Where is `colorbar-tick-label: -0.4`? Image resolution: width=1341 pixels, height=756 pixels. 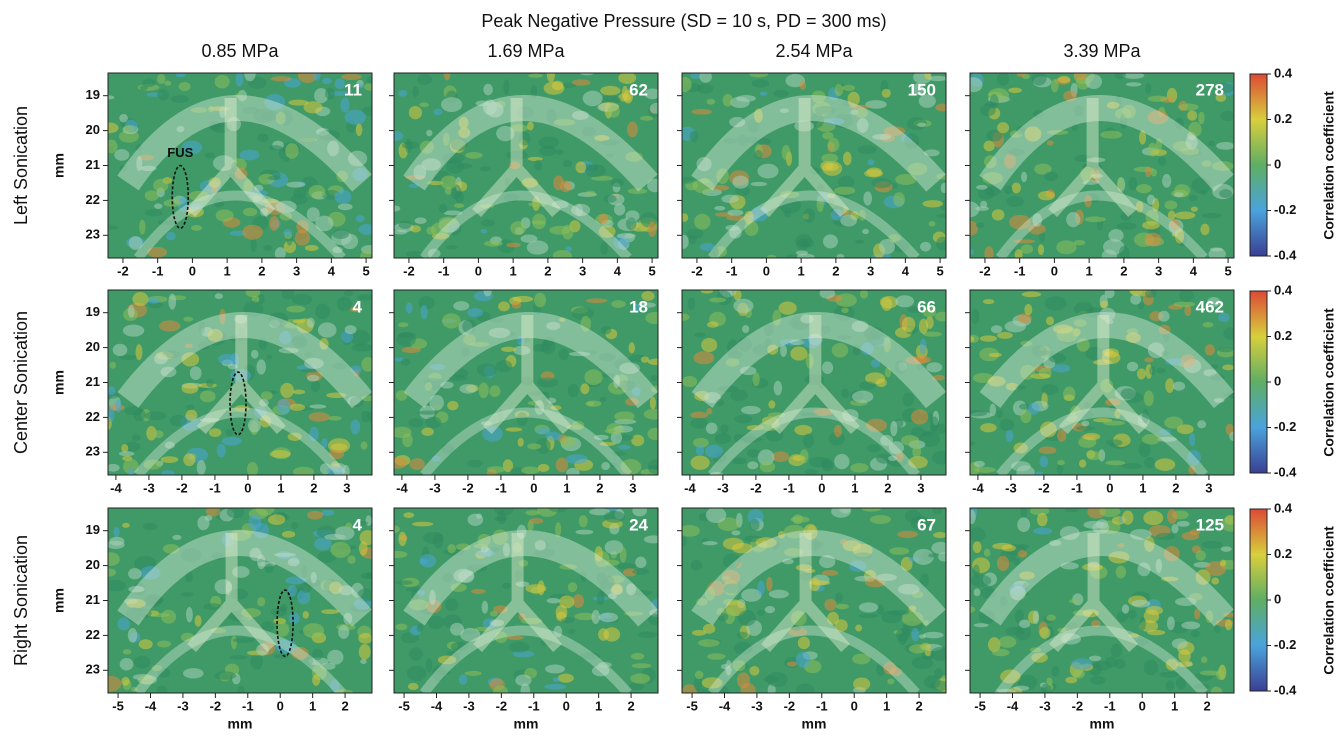
colorbar-tick-label: -0.4 is located at coordinates (1285, 254).